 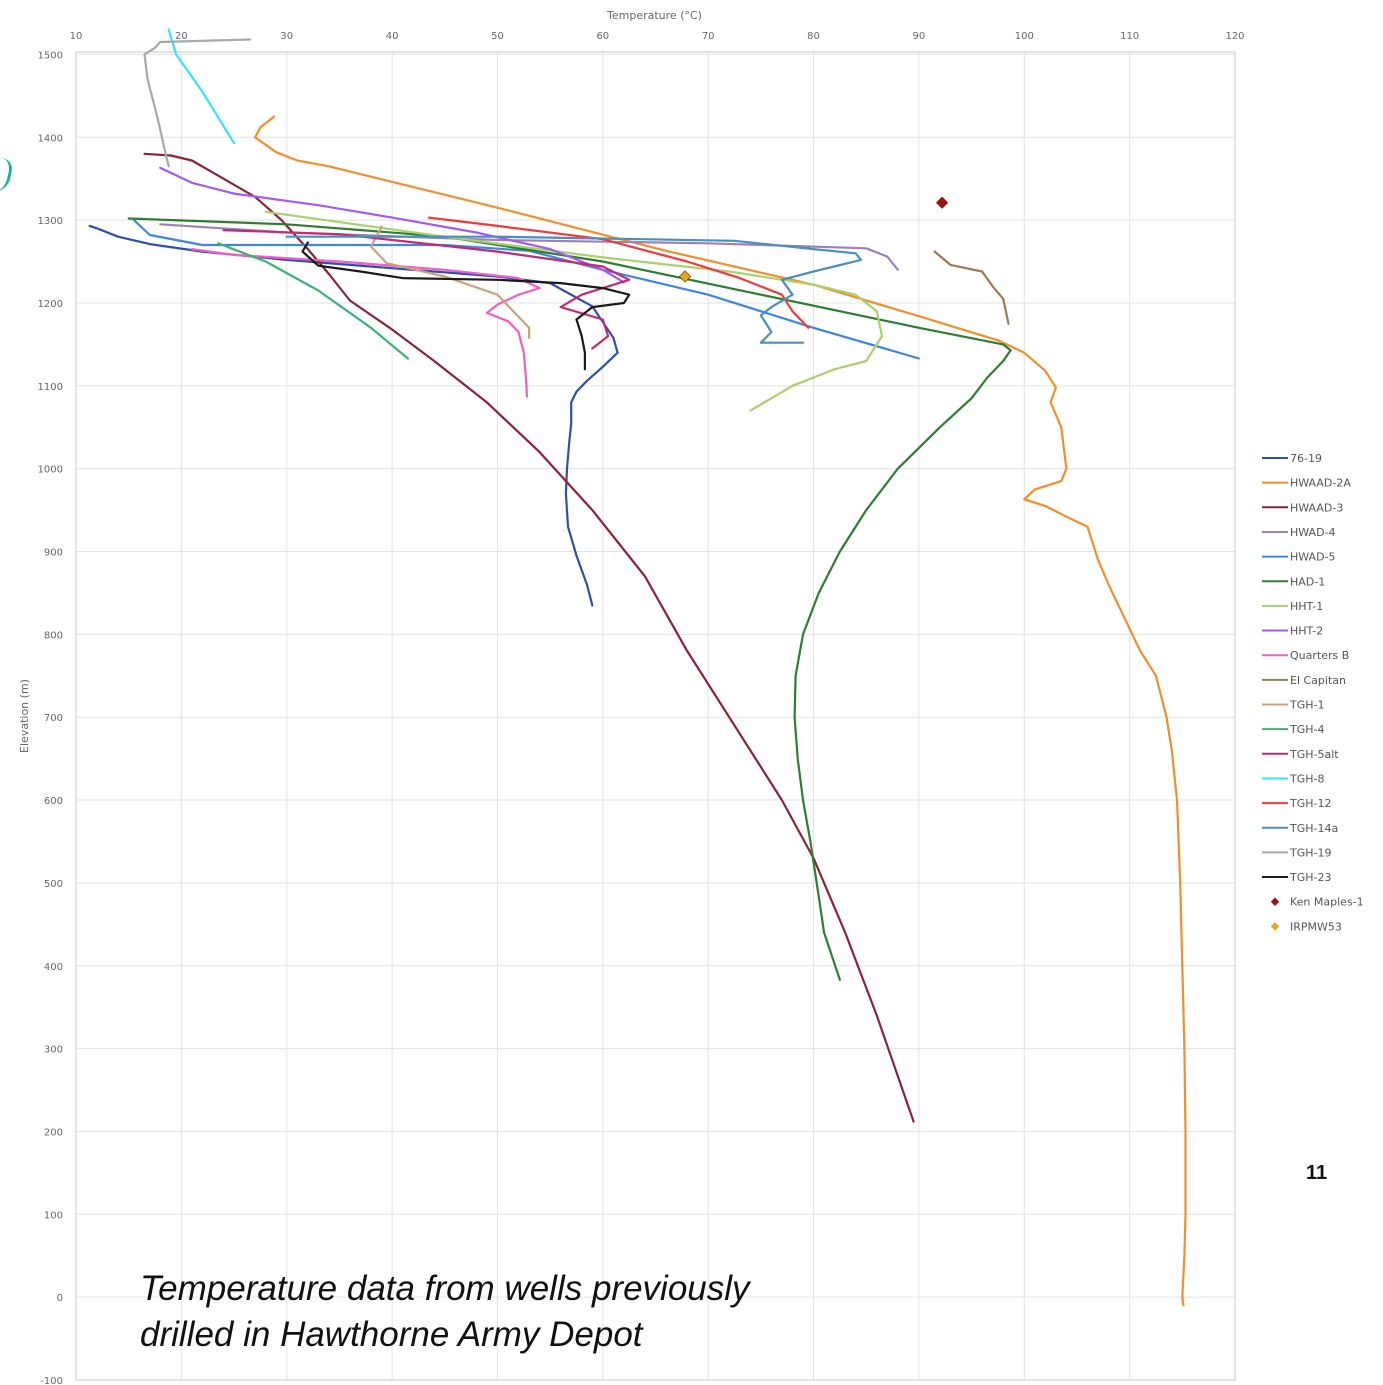 What do you see at coordinates (1024, 36) in the screenshot?
I see `x-tick-label: 100` at bounding box center [1024, 36].